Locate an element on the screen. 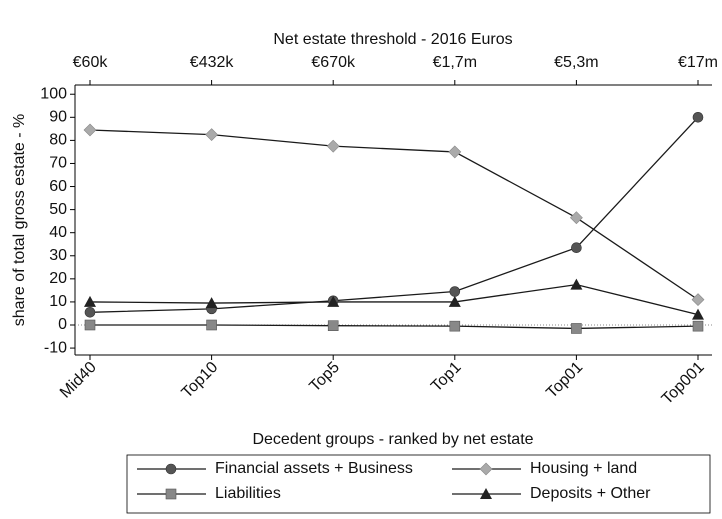  y-tick-label: 80 is located at coordinates (58, 140).